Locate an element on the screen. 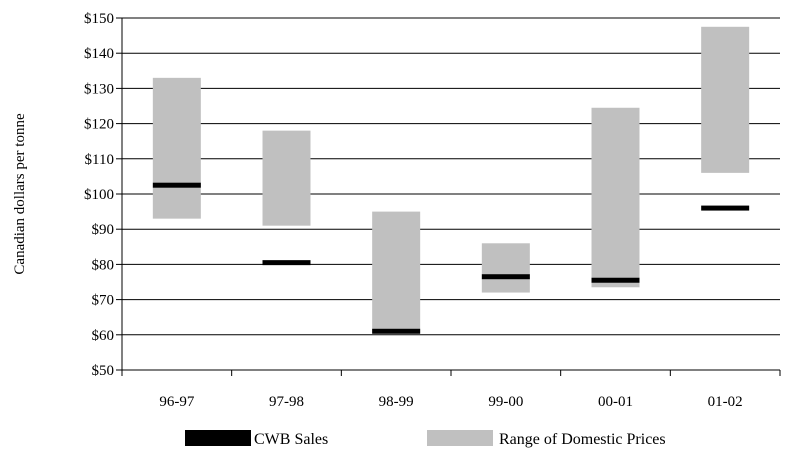  y-tick-label: $70 is located at coordinates (103, 301).